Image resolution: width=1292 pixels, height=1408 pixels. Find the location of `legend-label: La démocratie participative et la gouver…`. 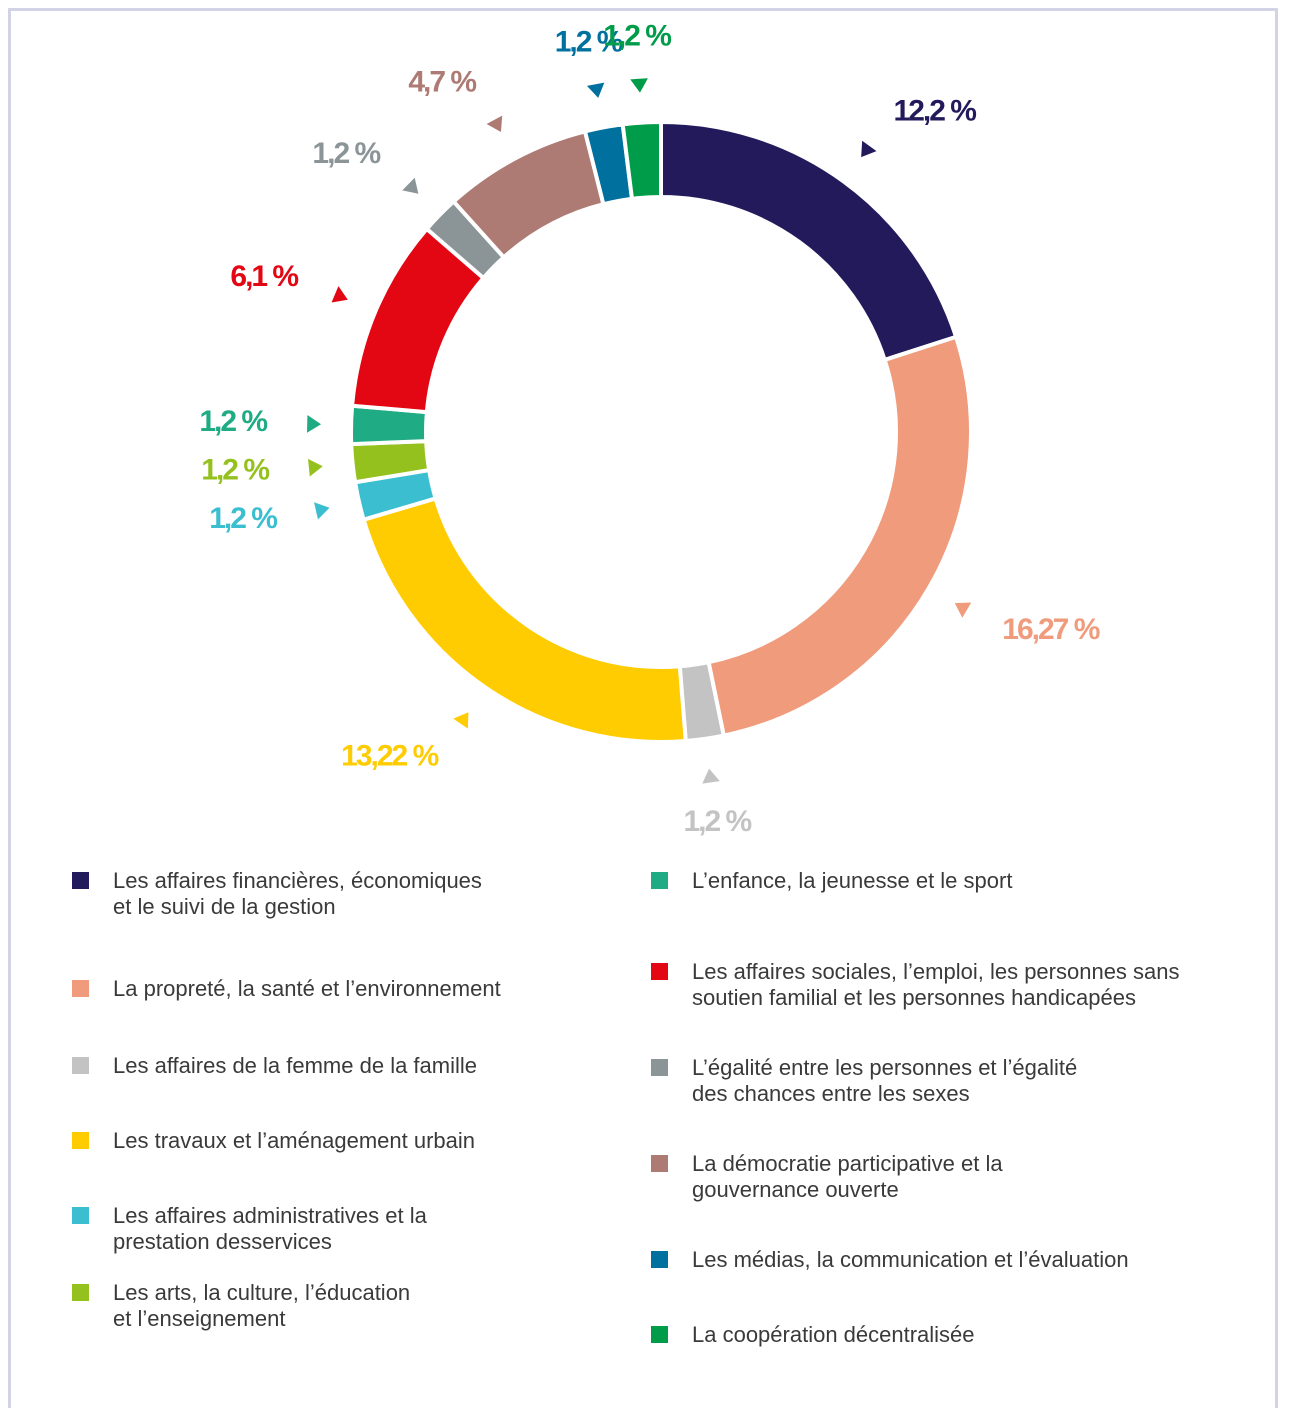

legend-label: La démocratie participative et la gouver… is located at coordinates (847, 1176).